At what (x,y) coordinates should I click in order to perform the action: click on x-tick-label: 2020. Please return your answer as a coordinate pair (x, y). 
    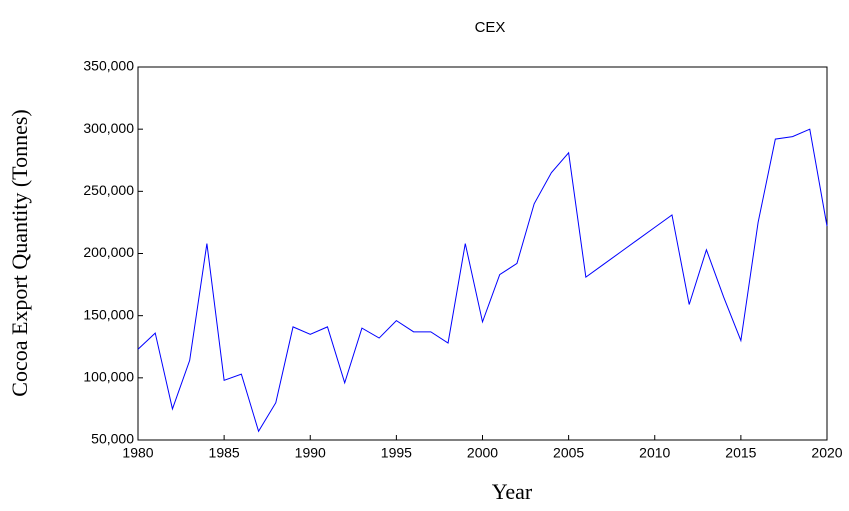
    Looking at the image, I should click on (826, 453).